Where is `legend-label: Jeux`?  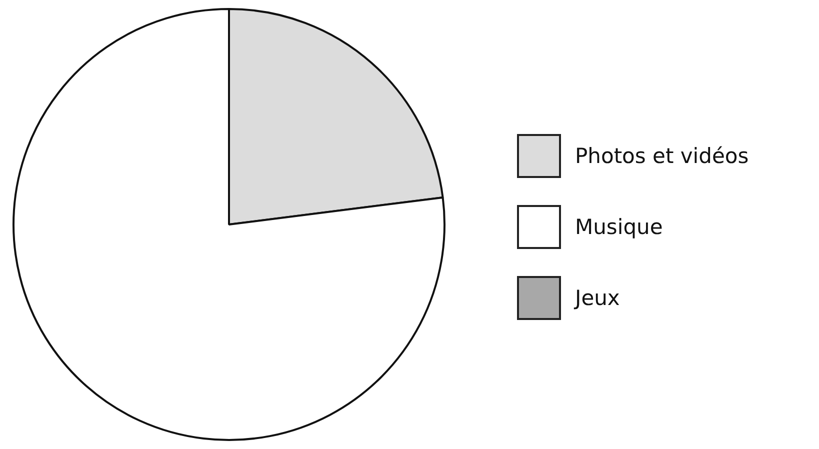
legend-label: Jeux is located at coordinates (597, 298).